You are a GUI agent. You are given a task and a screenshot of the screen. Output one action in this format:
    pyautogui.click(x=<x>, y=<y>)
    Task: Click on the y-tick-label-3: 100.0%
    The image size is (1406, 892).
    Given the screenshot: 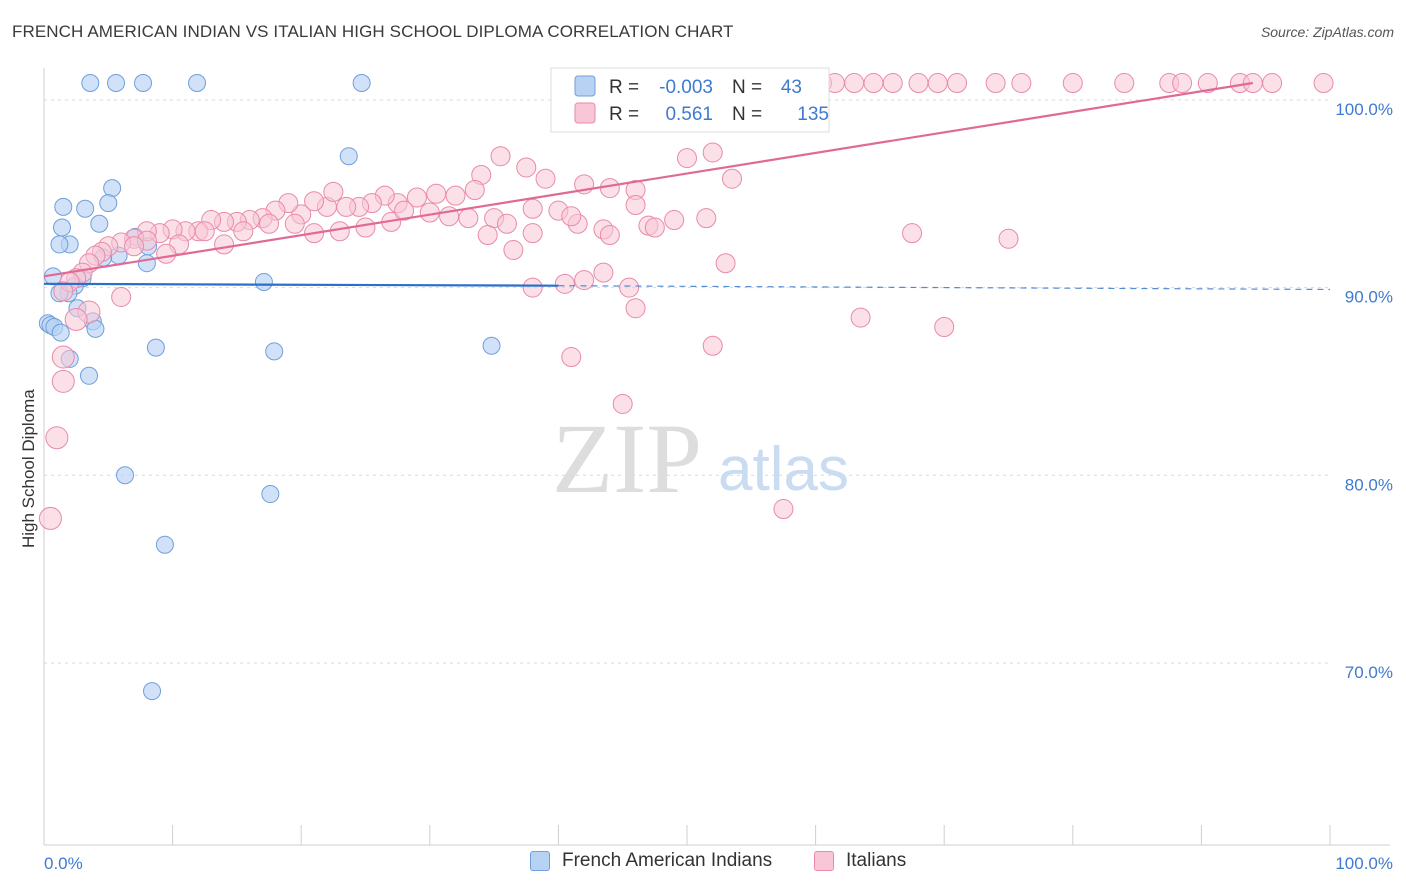 What is the action you would take?
    pyautogui.click(x=1364, y=109)
    